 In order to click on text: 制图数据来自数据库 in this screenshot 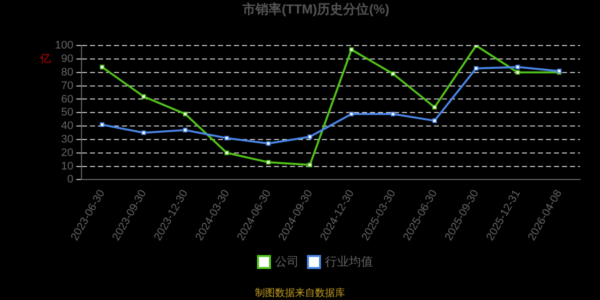, I will do `click(300, 293)`.